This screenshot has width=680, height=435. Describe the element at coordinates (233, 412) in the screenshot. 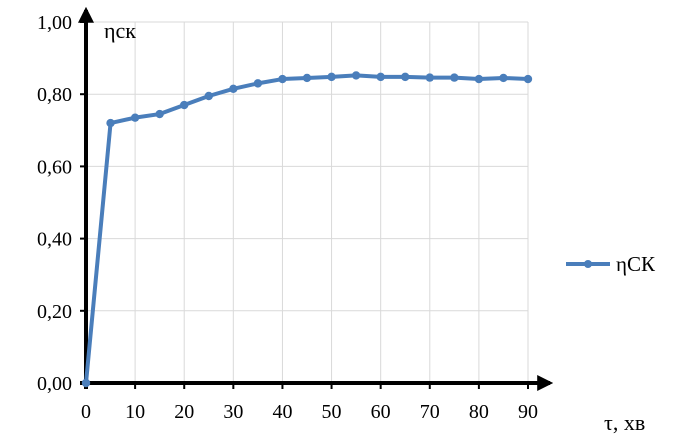

I see `x-tick-label: 30` at that location.